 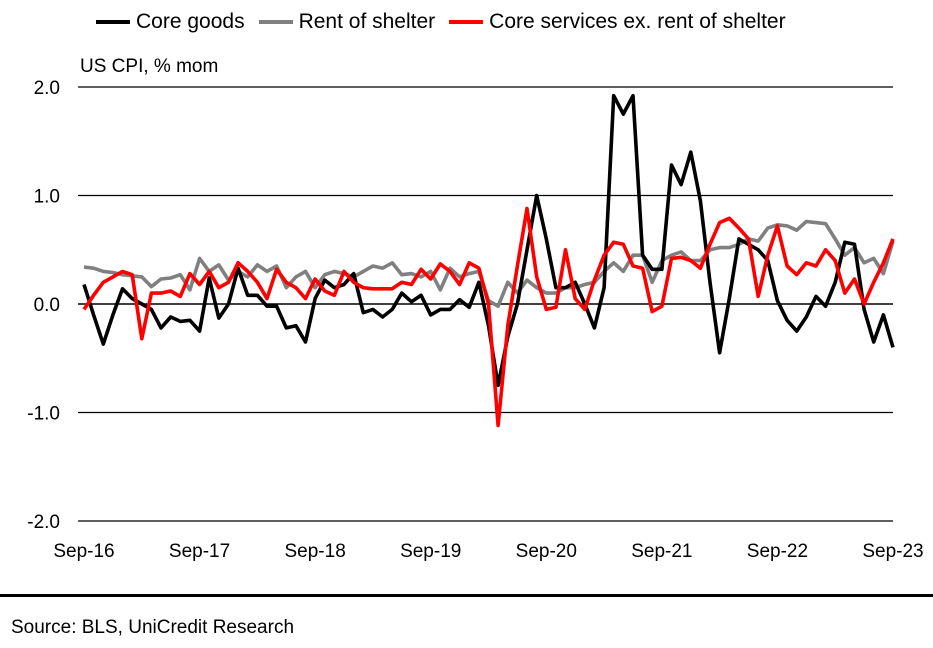 I want to click on divider, so click(x=466, y=595).